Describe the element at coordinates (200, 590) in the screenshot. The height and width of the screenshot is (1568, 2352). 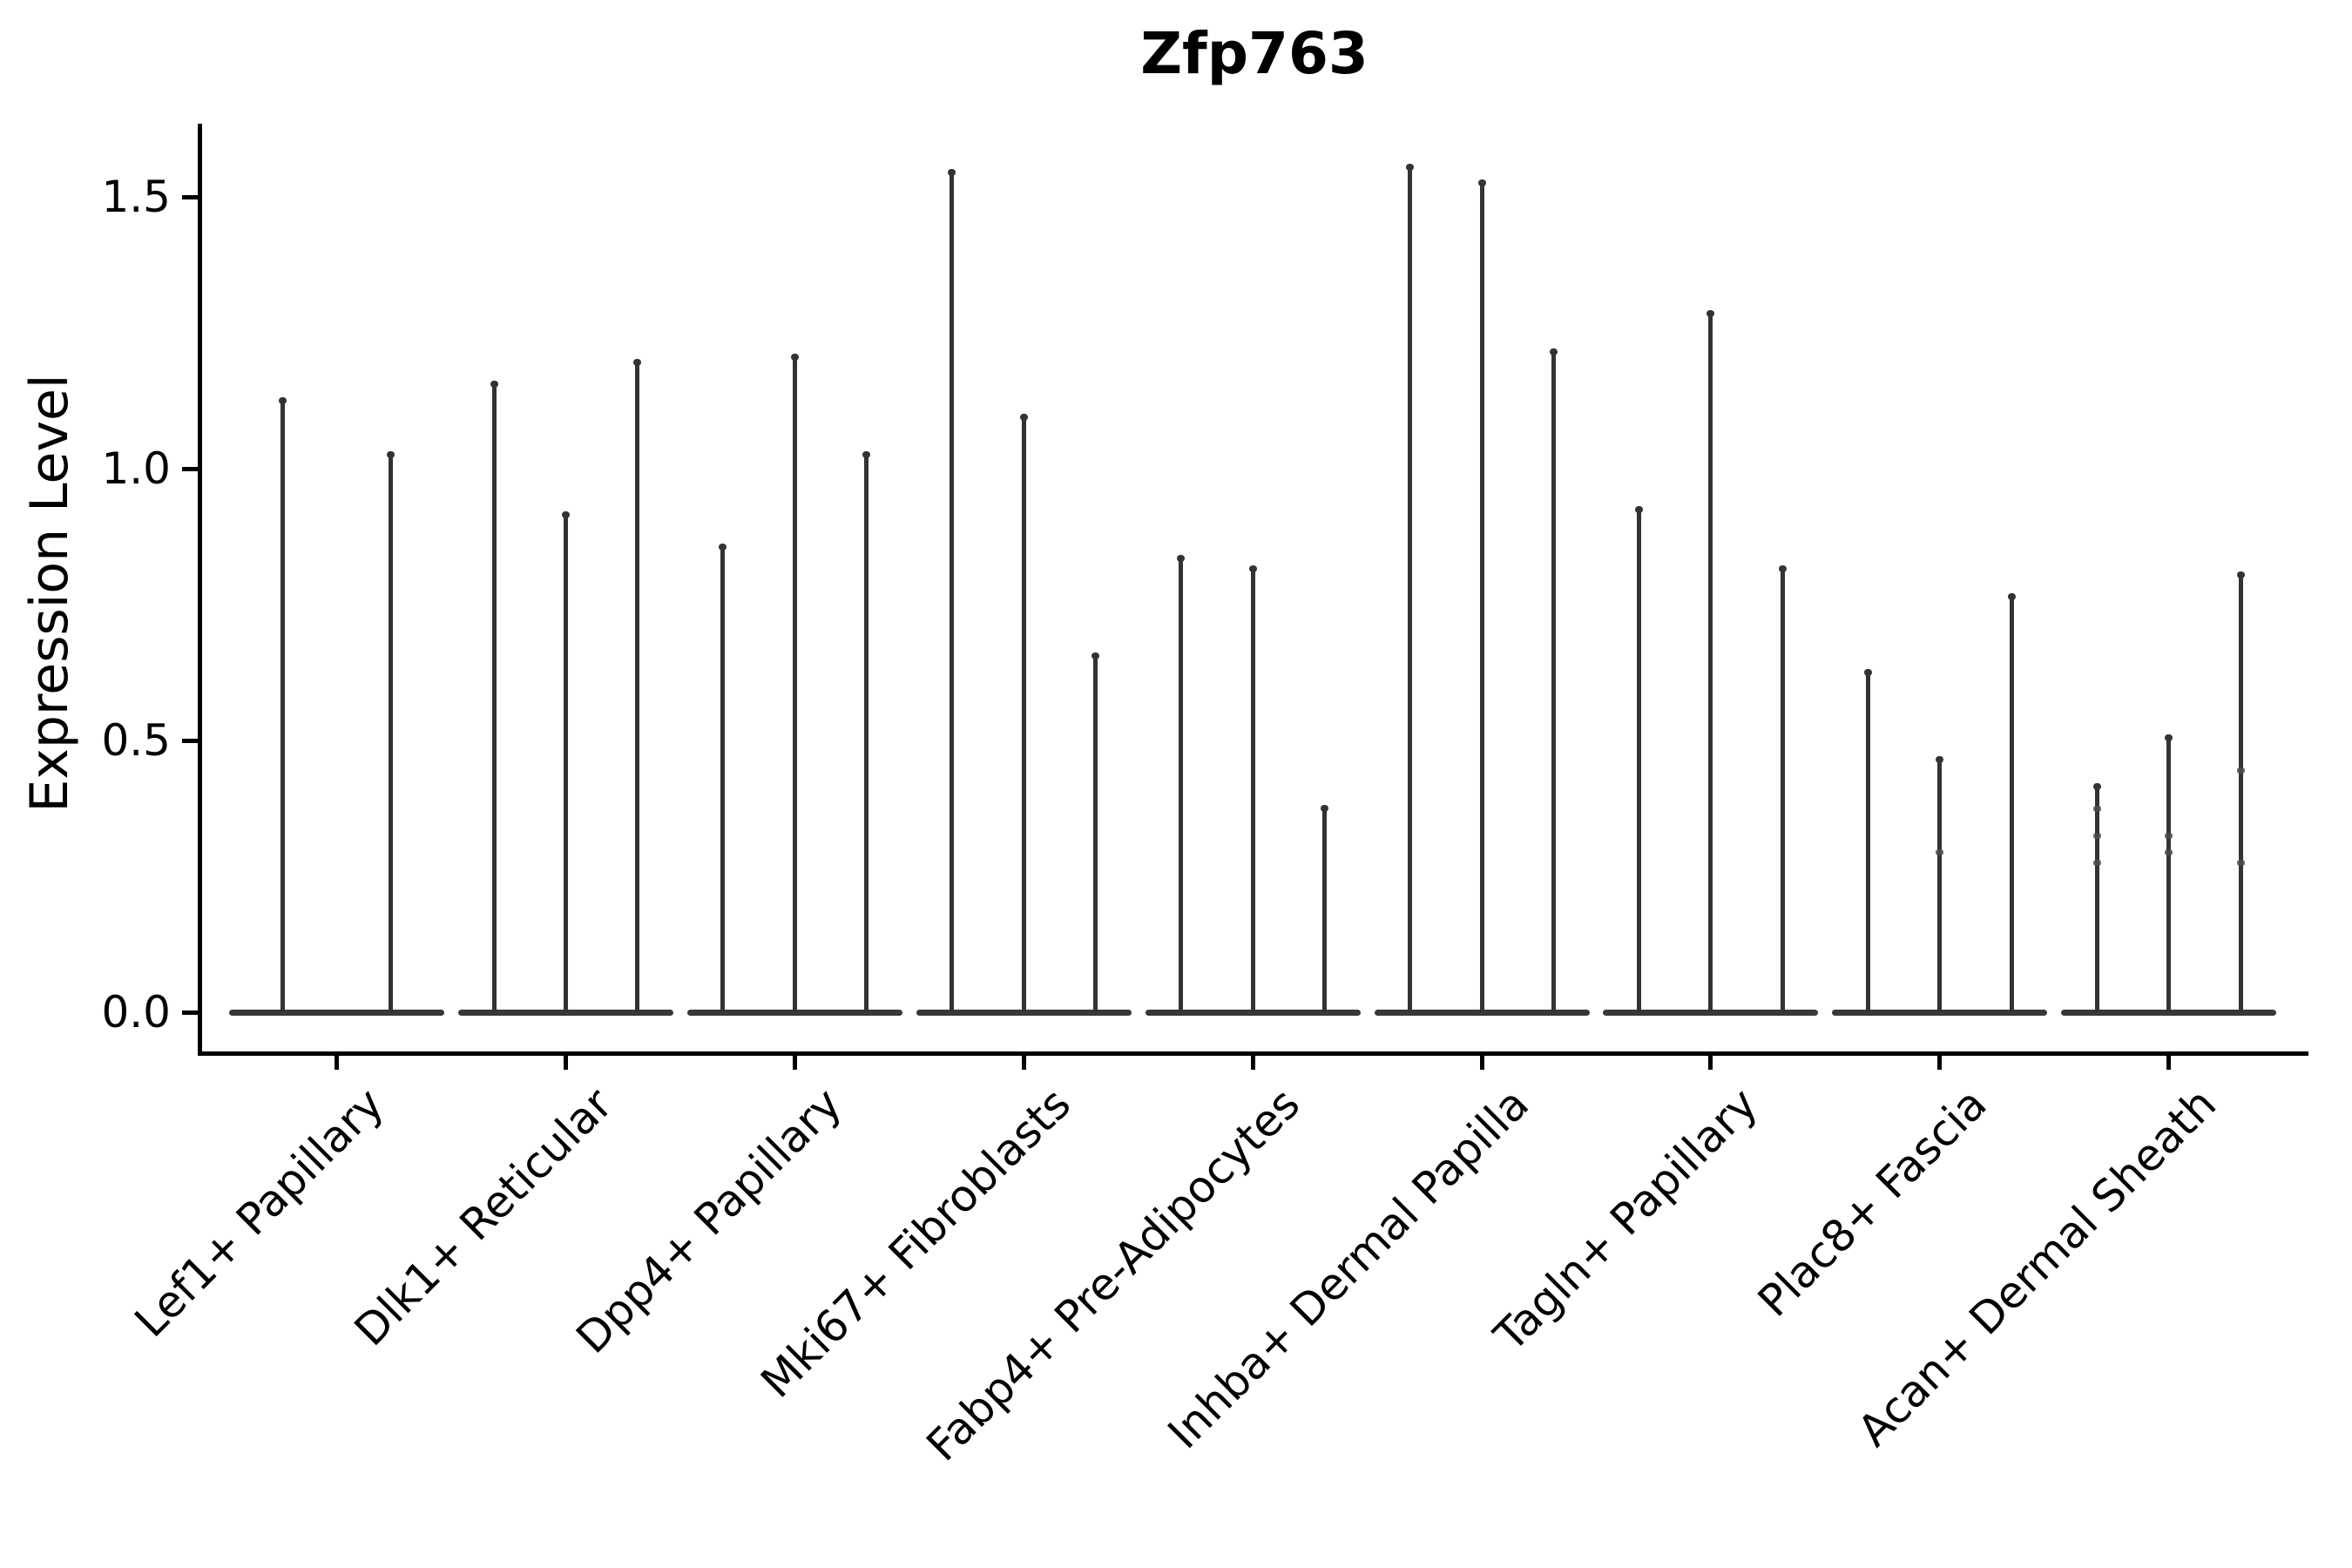
I see `y-axis-spine` at that location.